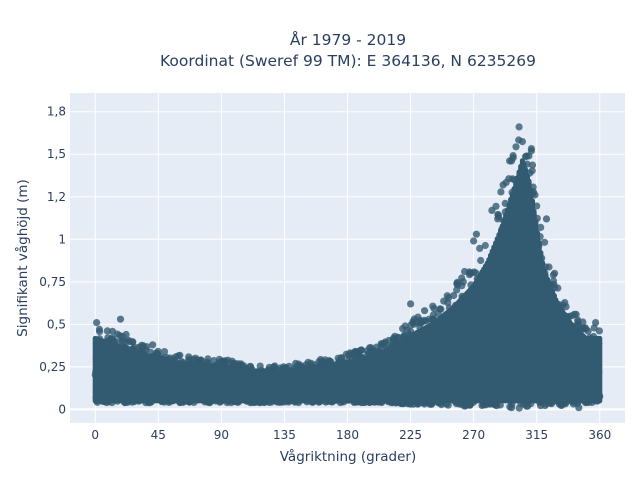  I want to click on x-axis-ticks: 0 45 90 135 180 225 270 315 360, so click(351, 435).